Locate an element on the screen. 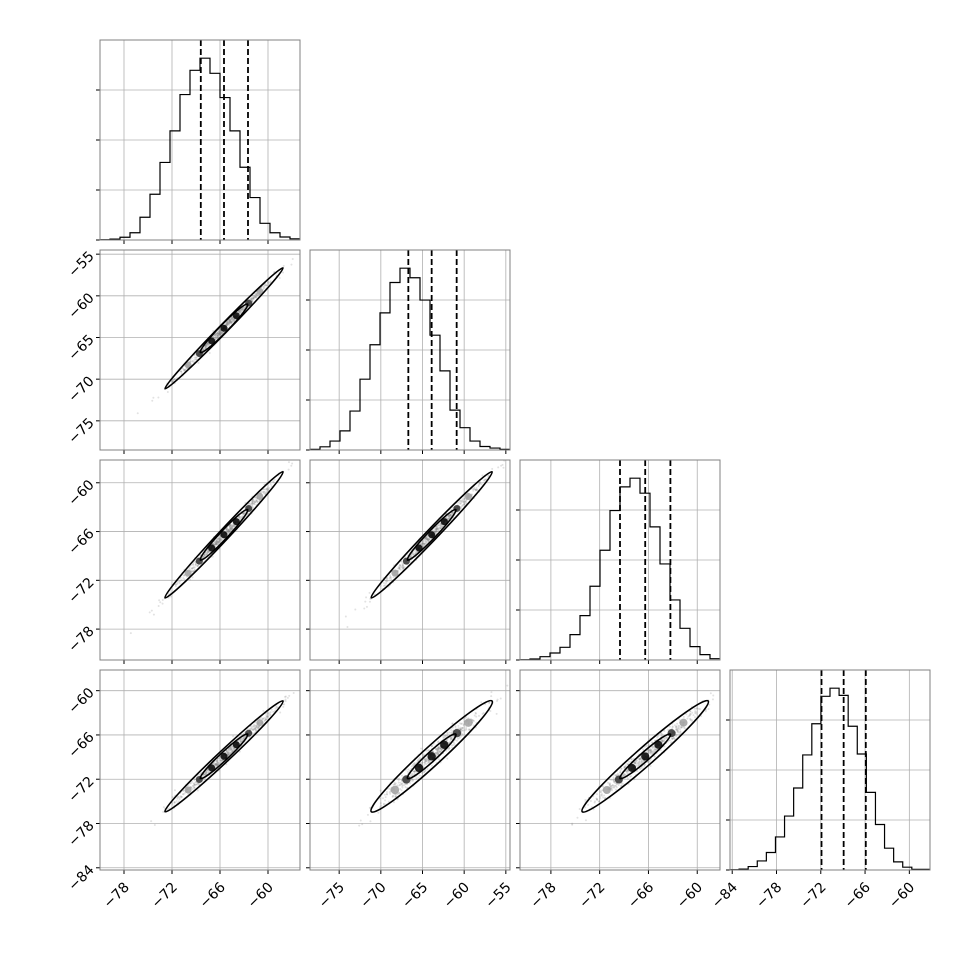 The height and width of the screenshot is (970, 970). x-tick-label: −72 is located at coordinates (813, 896).